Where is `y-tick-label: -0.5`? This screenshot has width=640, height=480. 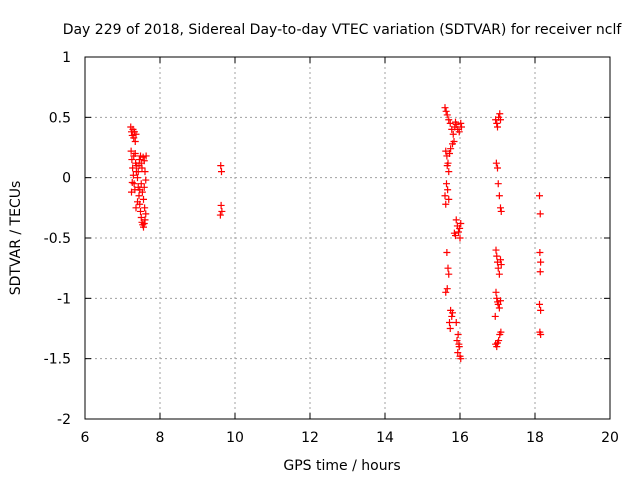
y-tick-label: -0.5 is located at coordinates (57, 239).